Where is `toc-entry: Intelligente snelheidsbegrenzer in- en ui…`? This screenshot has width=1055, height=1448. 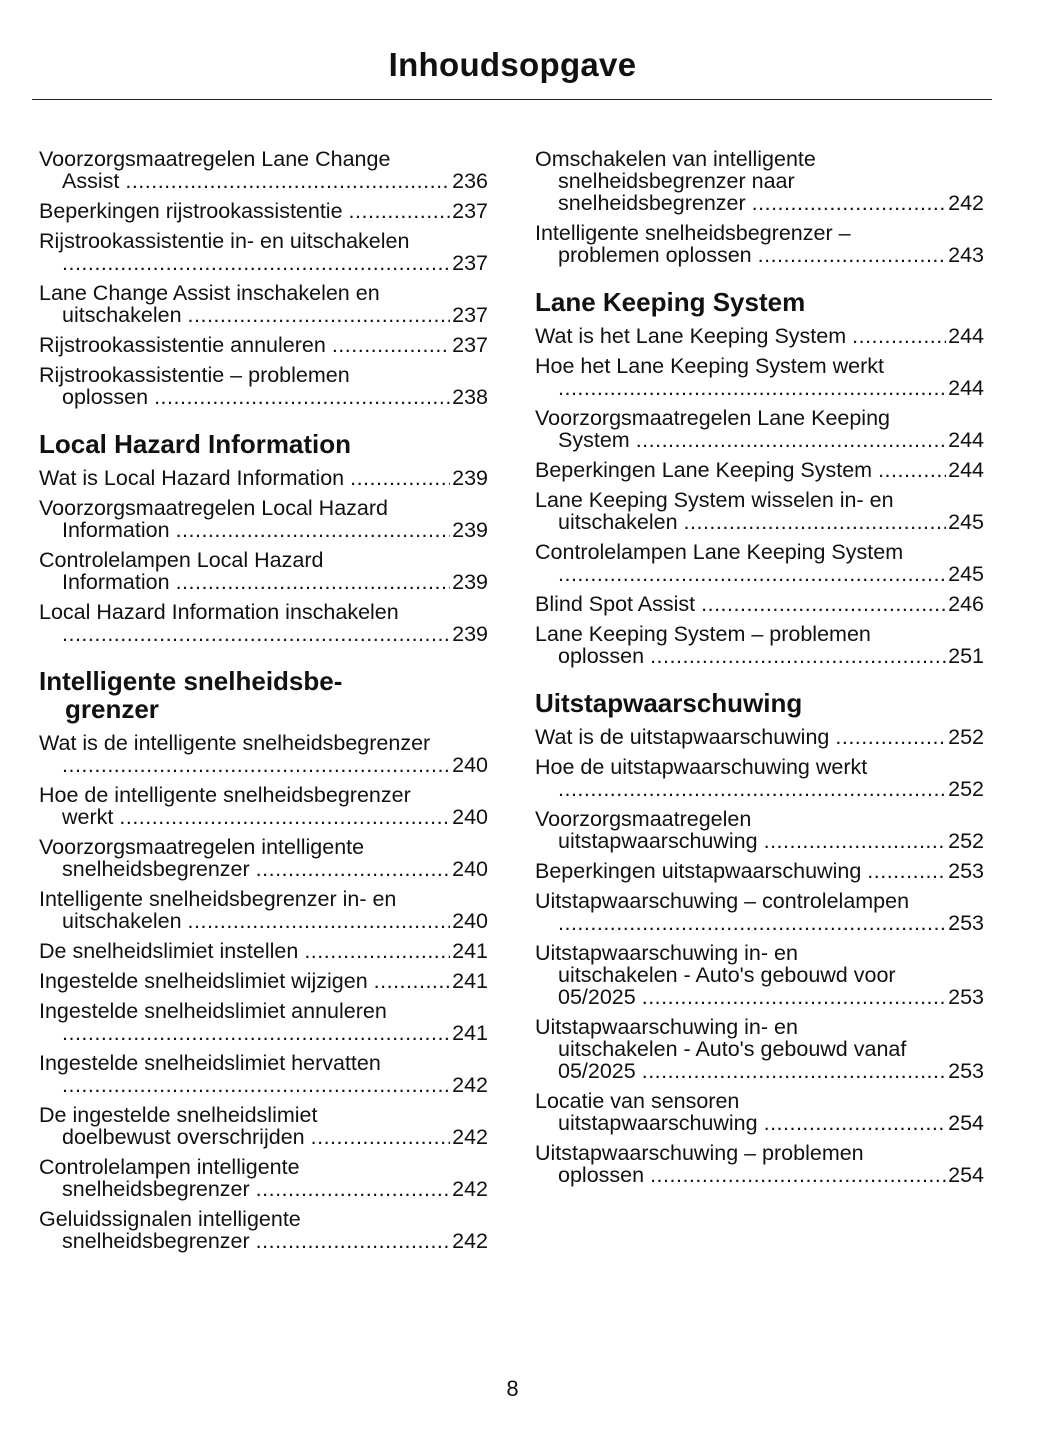
toc-entry: Intelligente snelheidsbegrenzer in- en ui… is located at coordinates (263, 910).